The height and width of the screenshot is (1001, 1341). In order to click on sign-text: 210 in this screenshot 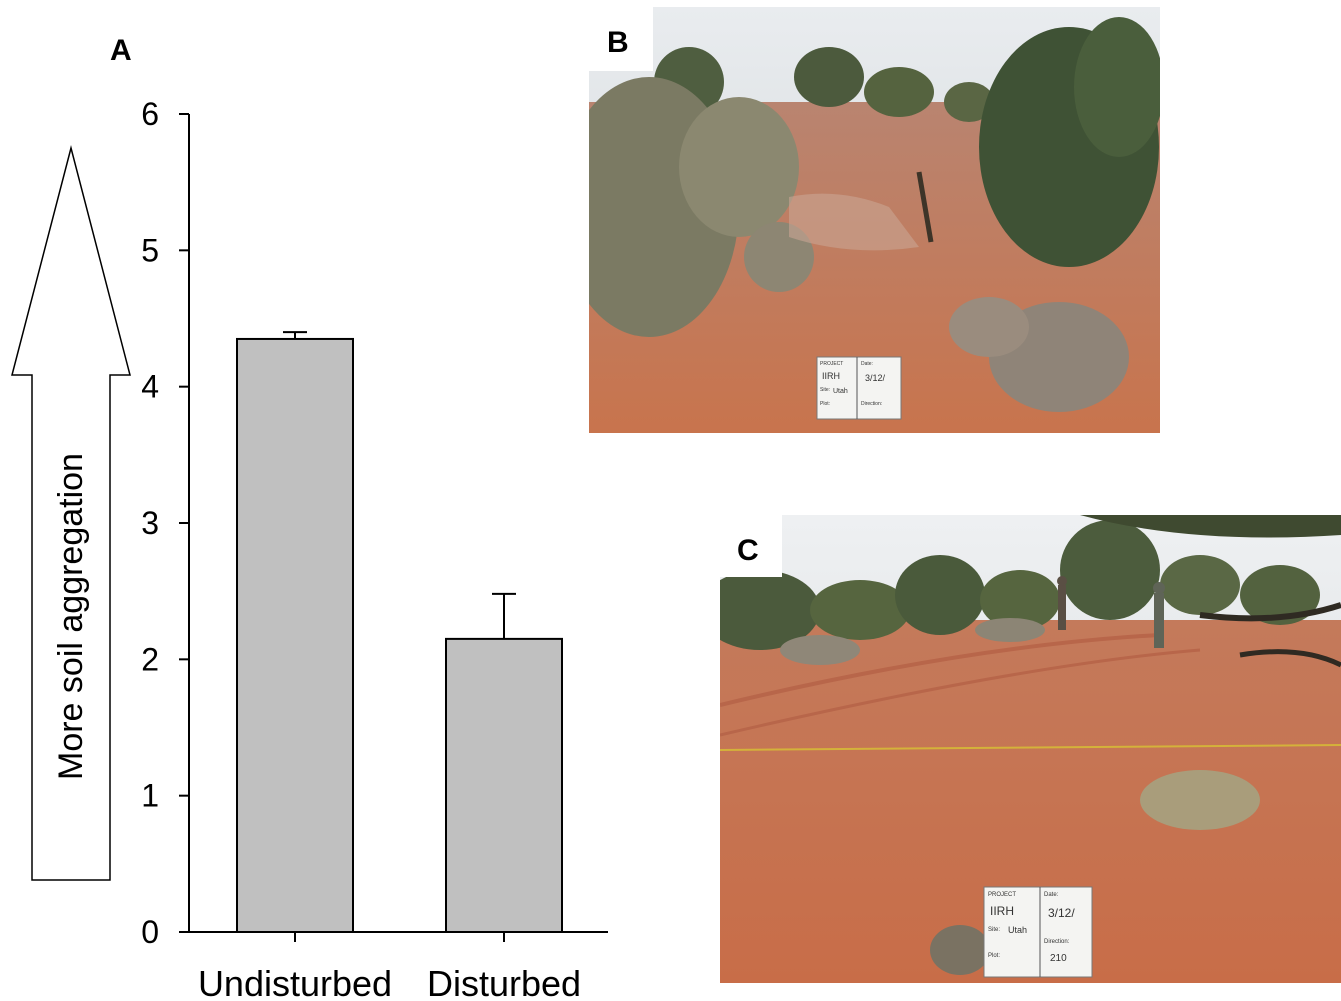, I will do `click(1058, 958)`.